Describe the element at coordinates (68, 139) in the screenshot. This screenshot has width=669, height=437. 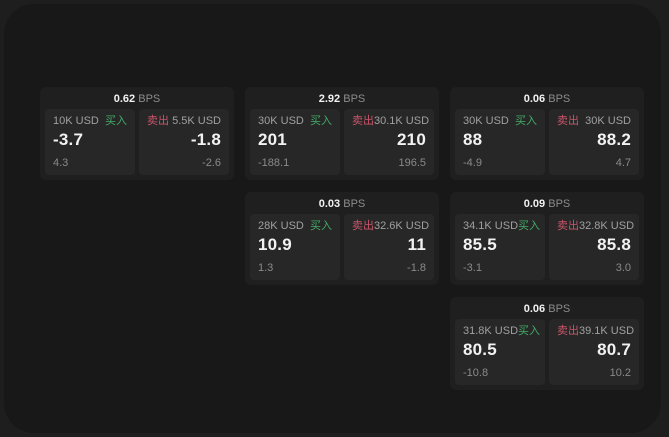
I see `buy-price: -3.7` at that location.